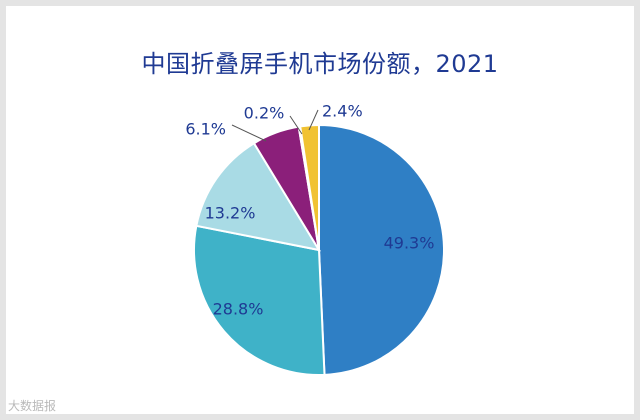 This screenshot has width=640, height=420. Describe the element at coordinates (320, 64) in the screenshot. I see `chart-title: 中国折叠屏手机市场份额，2021` at that location.